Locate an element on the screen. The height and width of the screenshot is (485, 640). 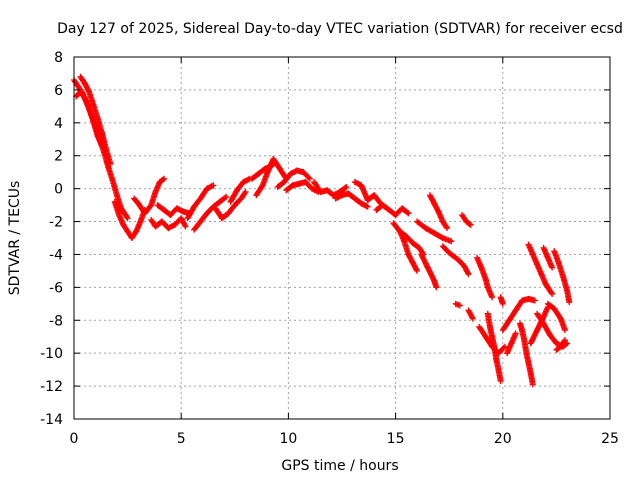
x-tick-label: 0 is located at coordinates (74, 439).